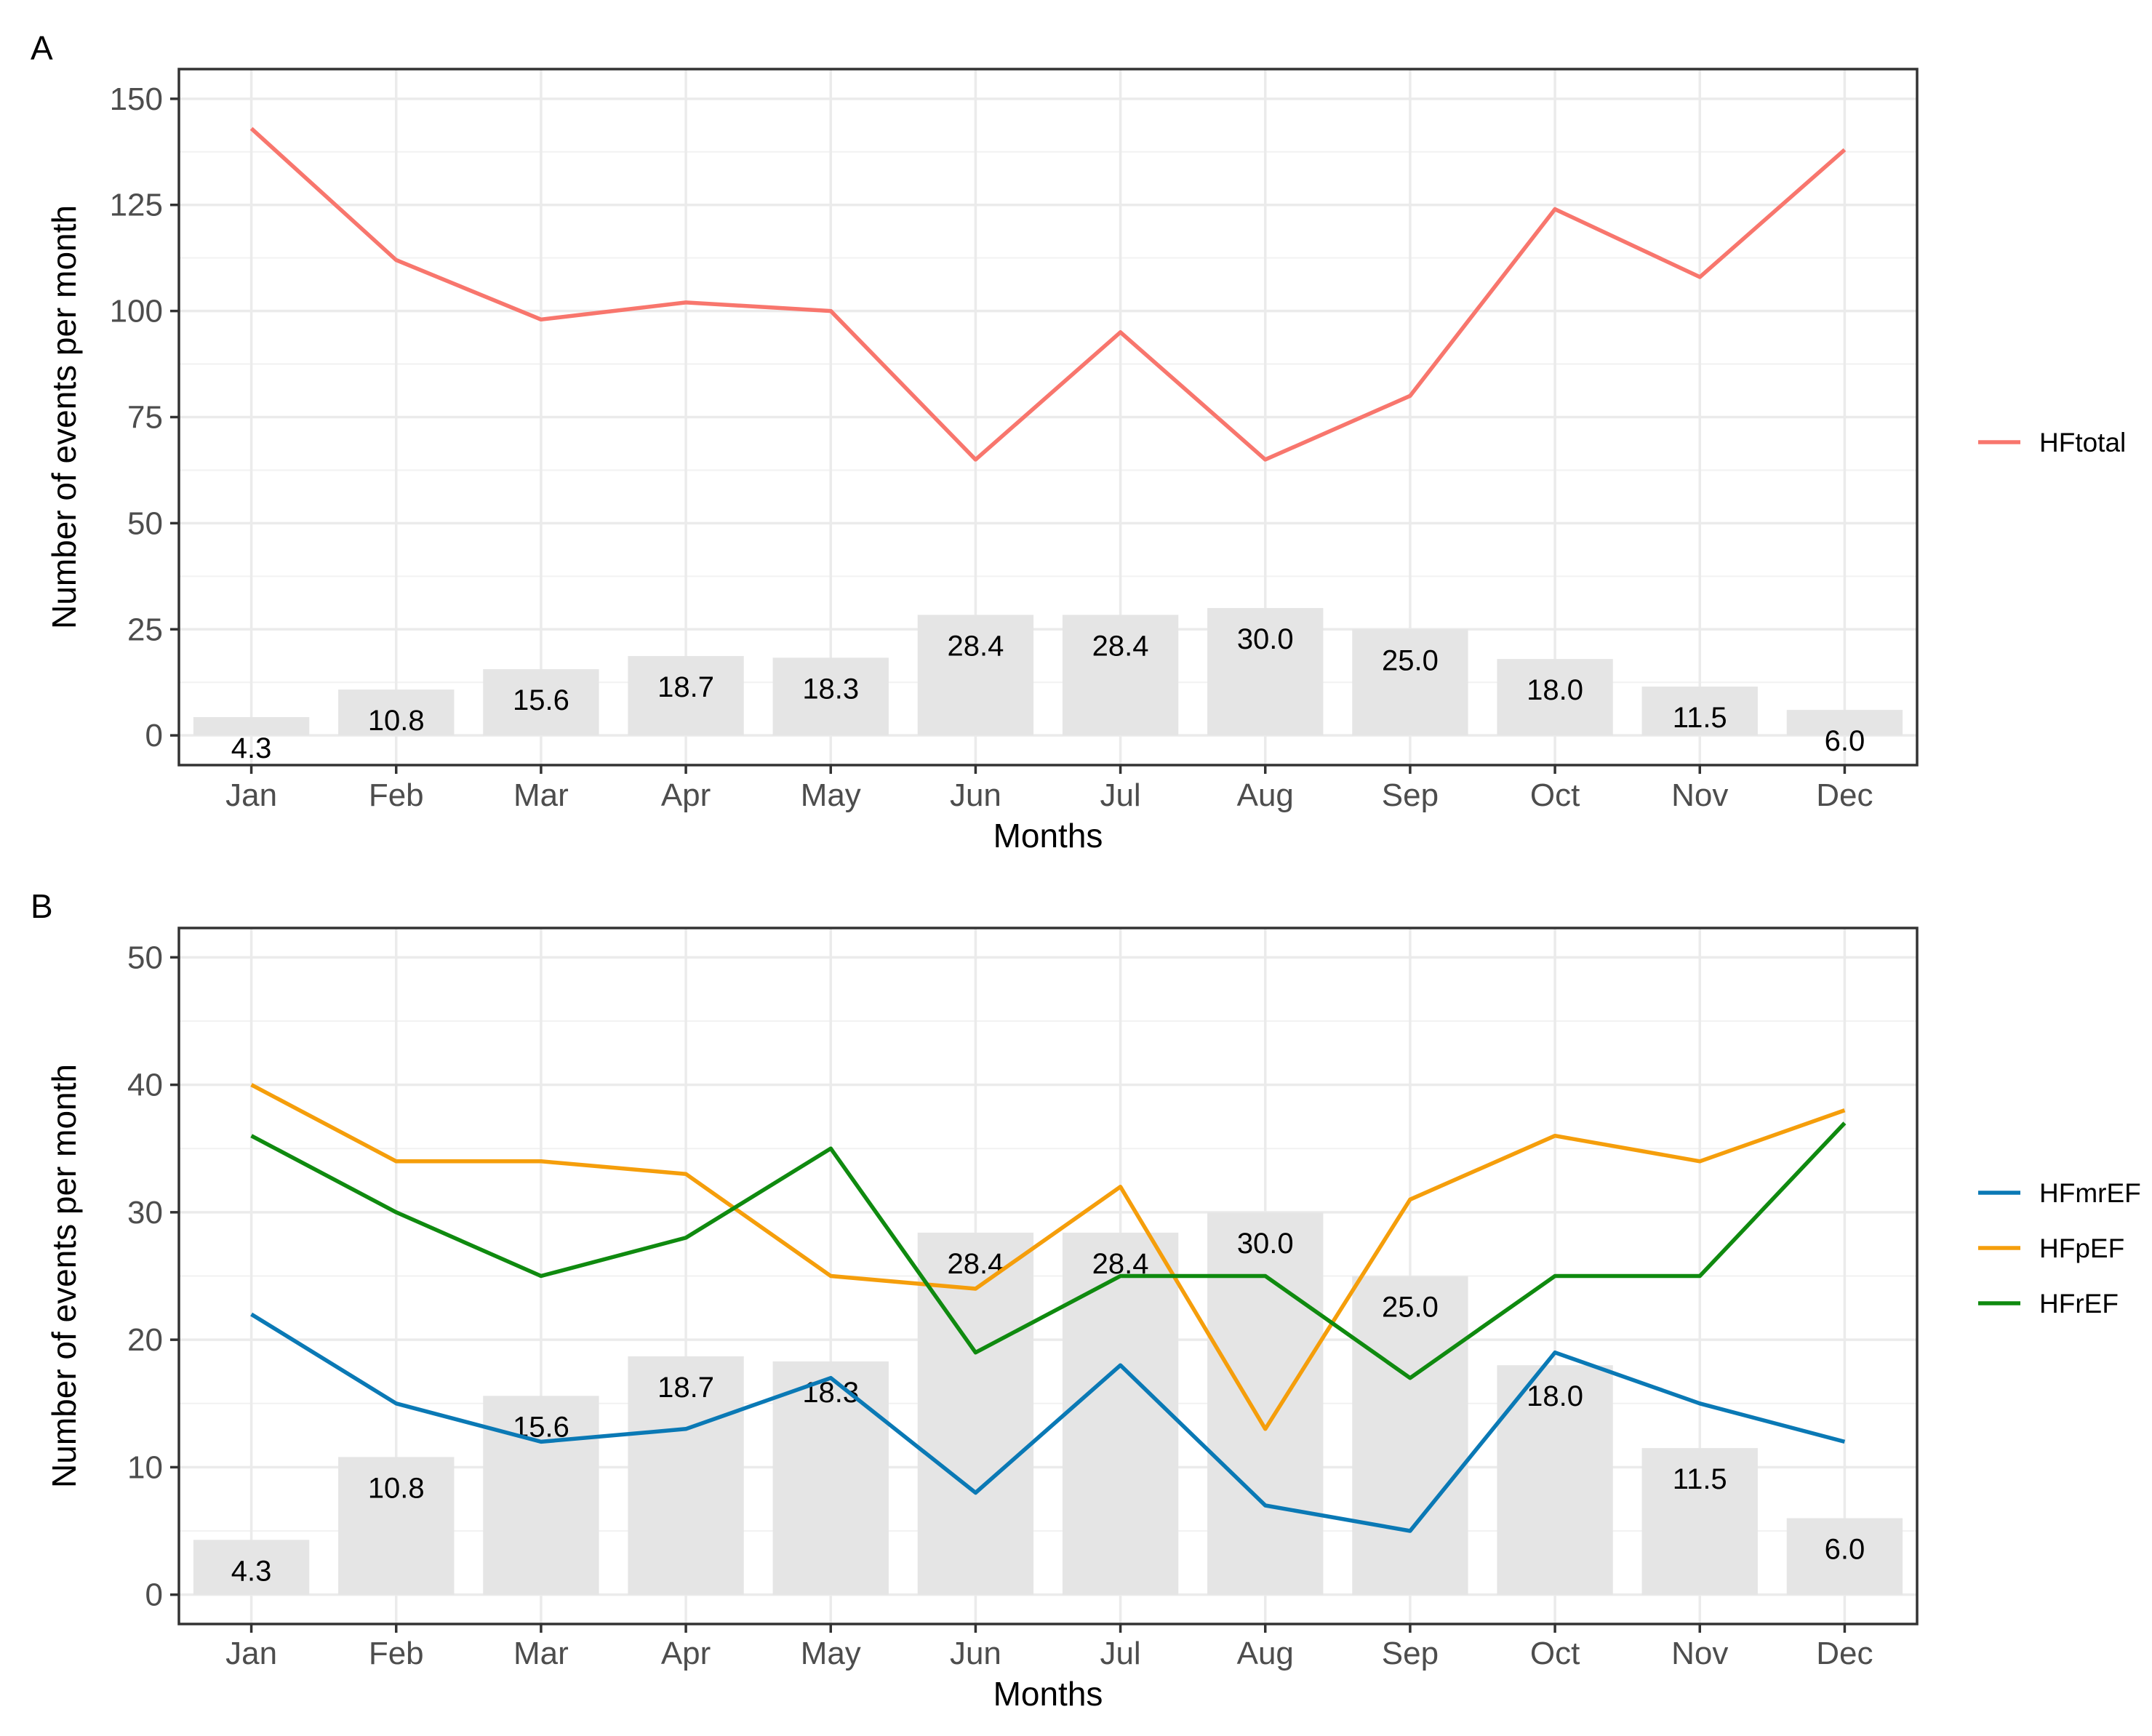 This screenshot has height=1736, width=2152. Describe the element at coordinates (153, 1276) in the screenshot. I see `y-axis: 0 10 20 30 40 50` at that location.